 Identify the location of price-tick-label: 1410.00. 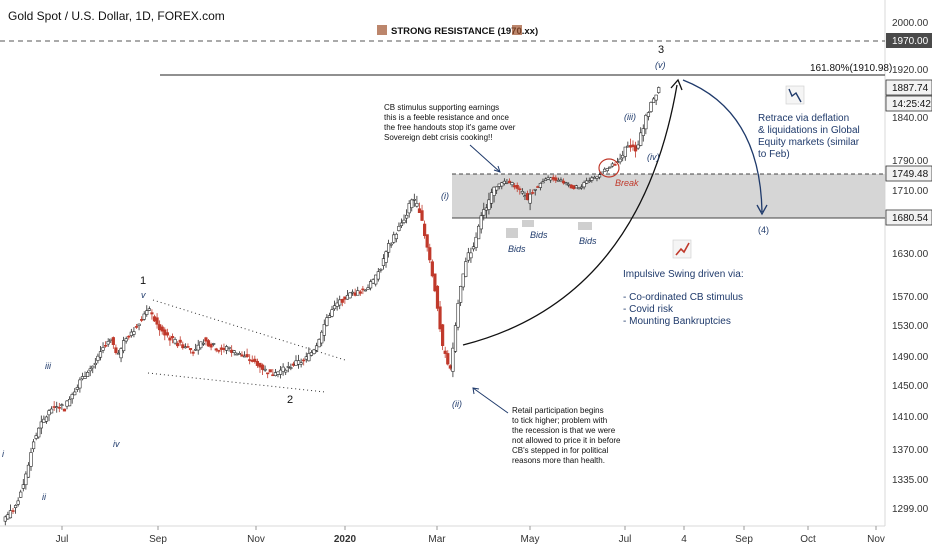
(910, 417).